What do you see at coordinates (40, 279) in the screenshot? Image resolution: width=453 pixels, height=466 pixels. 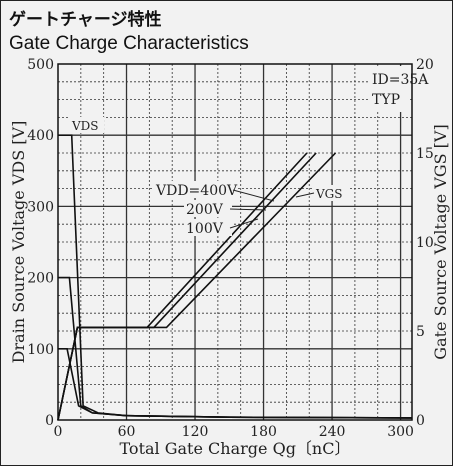 I see `y-left-tick-label: 200` at bounding box center [40, 279].